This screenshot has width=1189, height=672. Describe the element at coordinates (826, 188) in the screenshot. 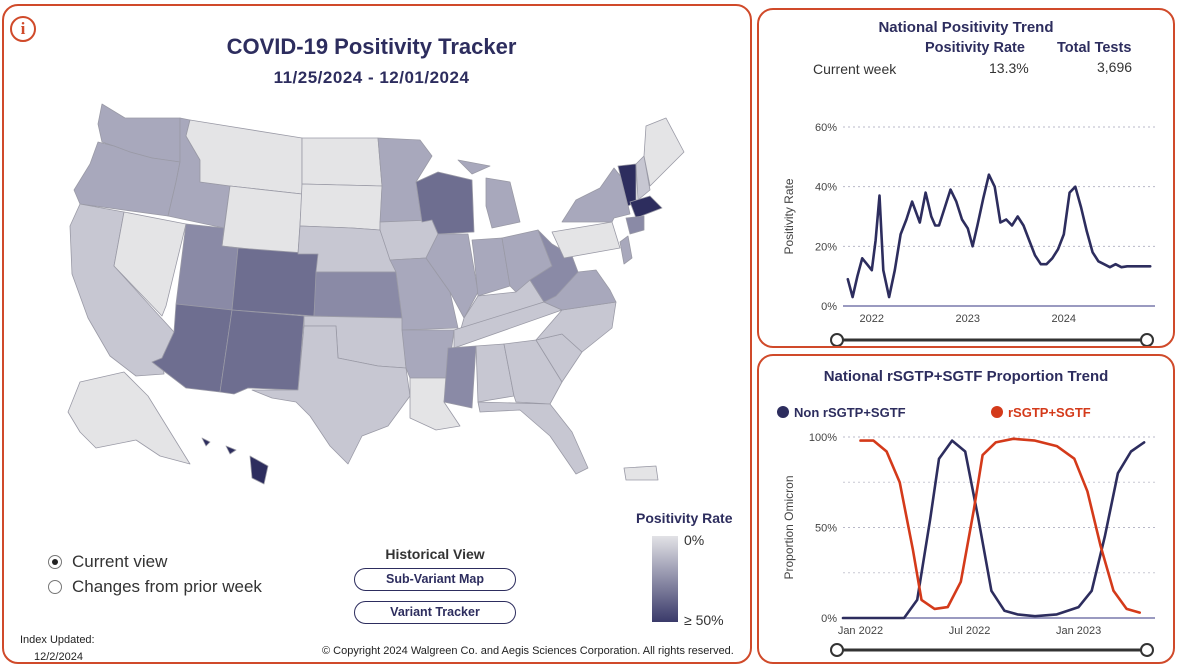

I see `y-tick-label: 40%` at that location.